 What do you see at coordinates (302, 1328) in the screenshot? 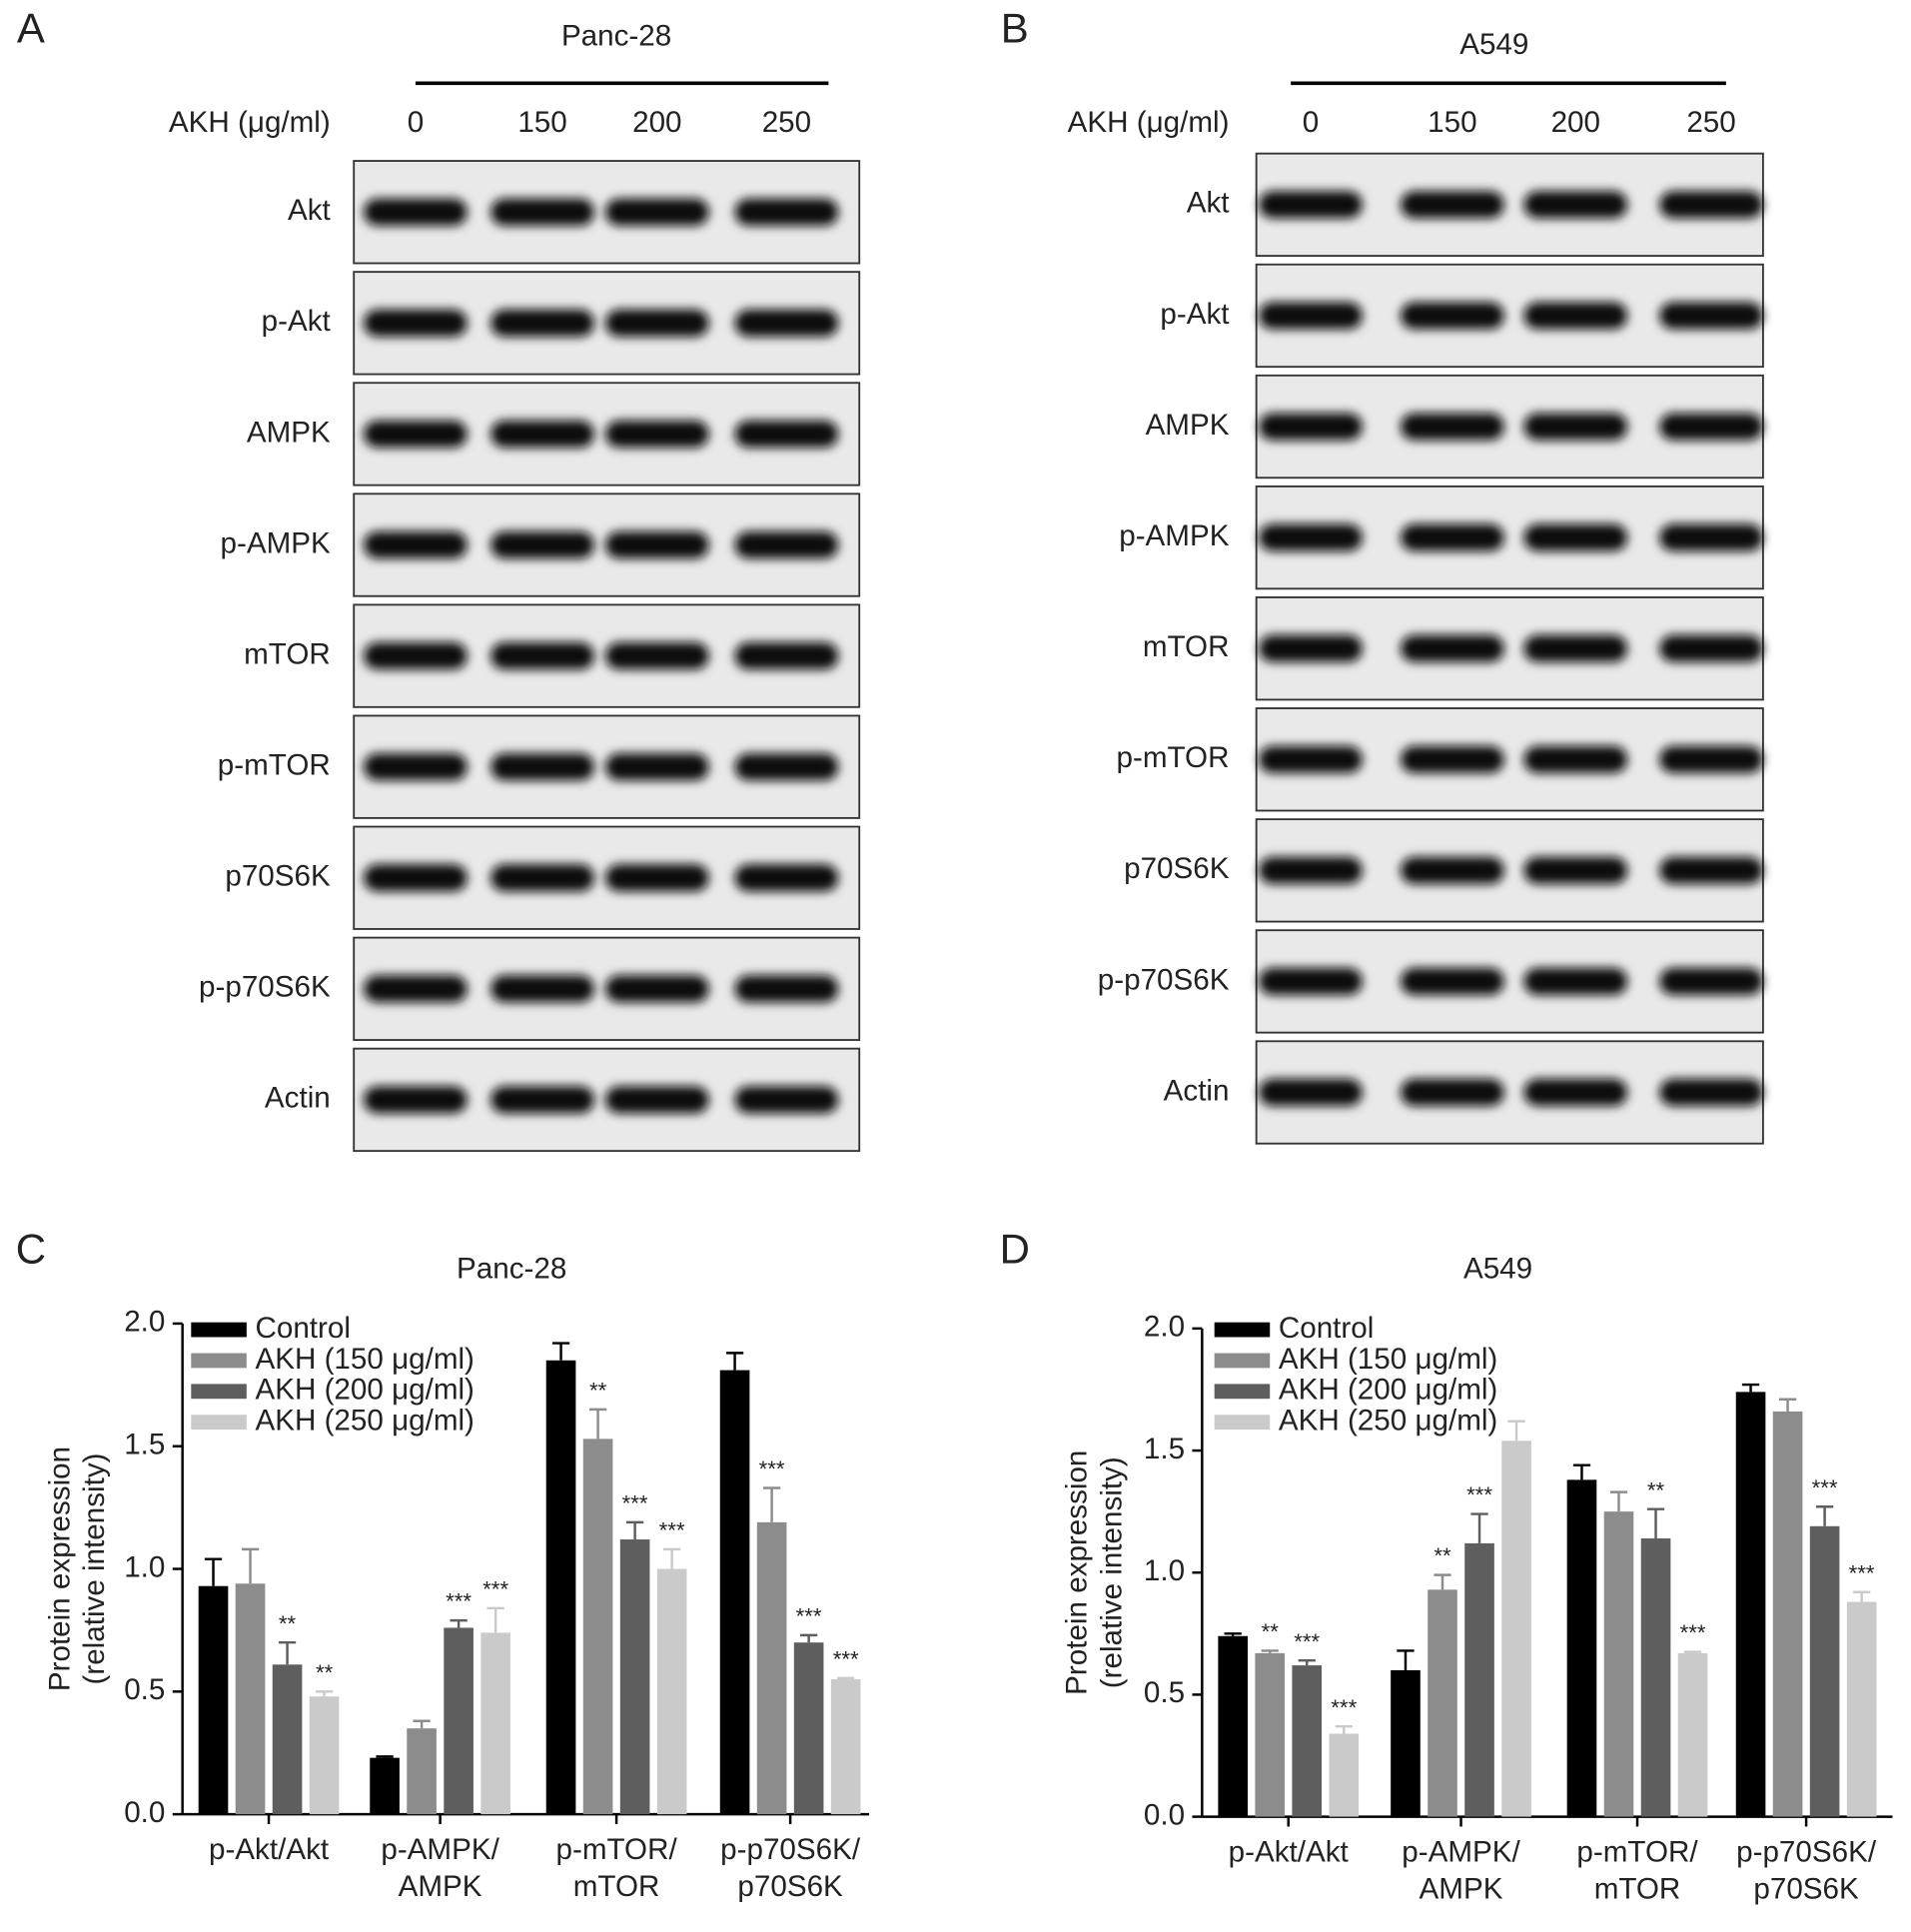
I see `legend-label: Control` at bounding box center [302, 1328].